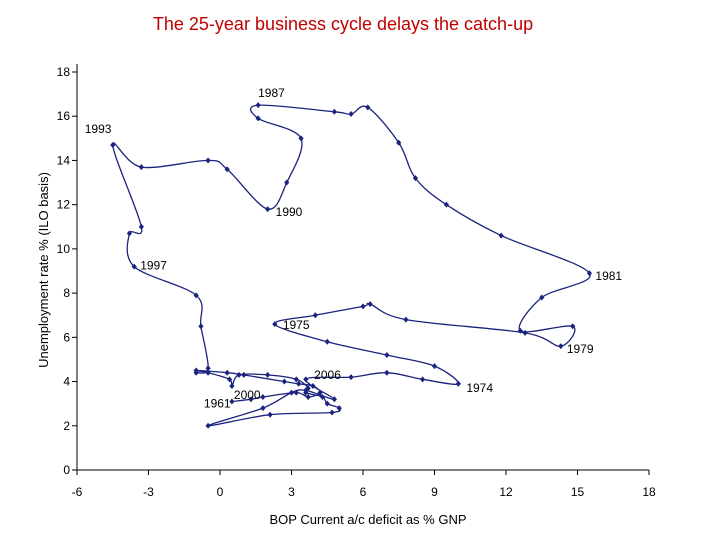 The image size is (720, 540). Describe the element at coordinates (327, 375) in the screenshot. I see `annotation-2006: 2006` at that location.